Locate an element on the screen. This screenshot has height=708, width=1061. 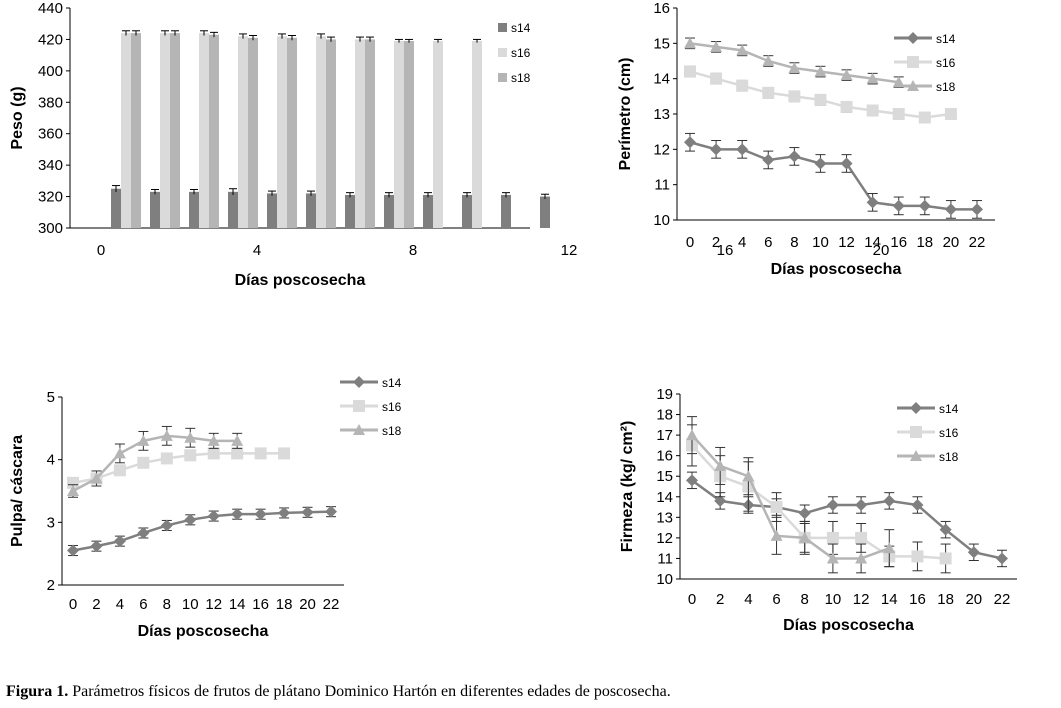
x-tick-label: 18 is located at coordinates (945, 599).